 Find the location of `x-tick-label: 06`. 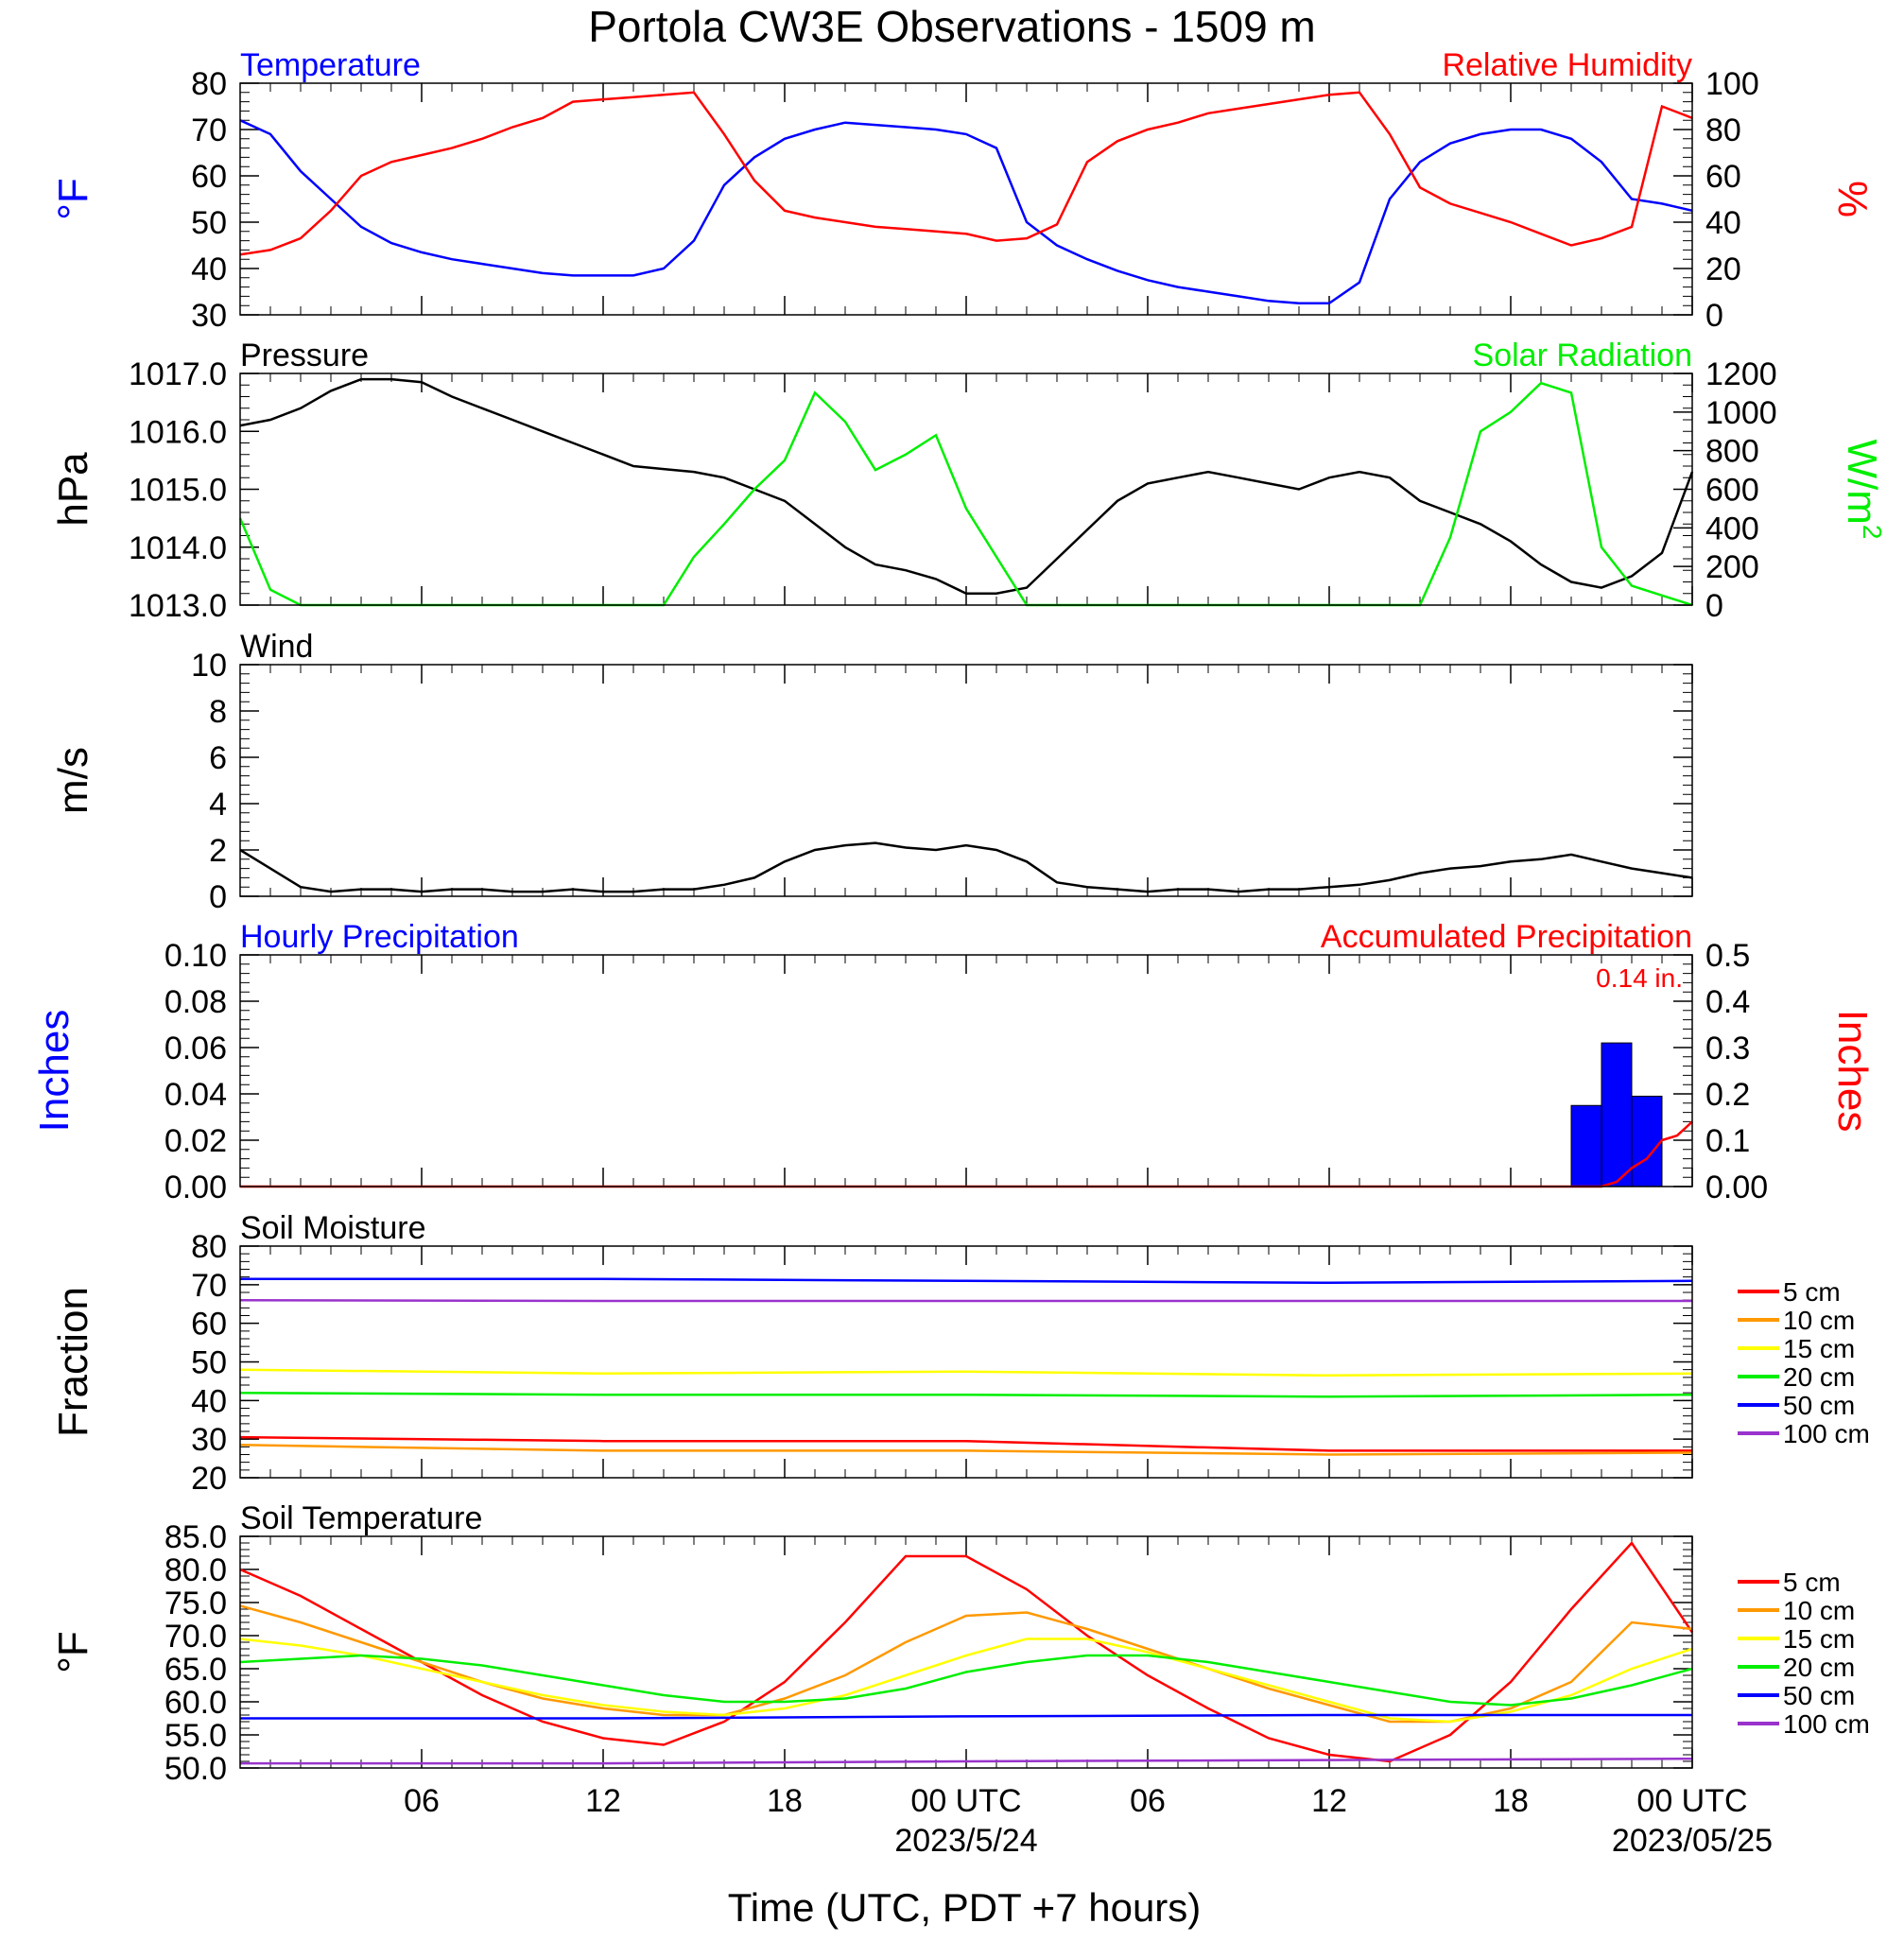

x-tick-label: 06 is located at coordinates (422, 1801).